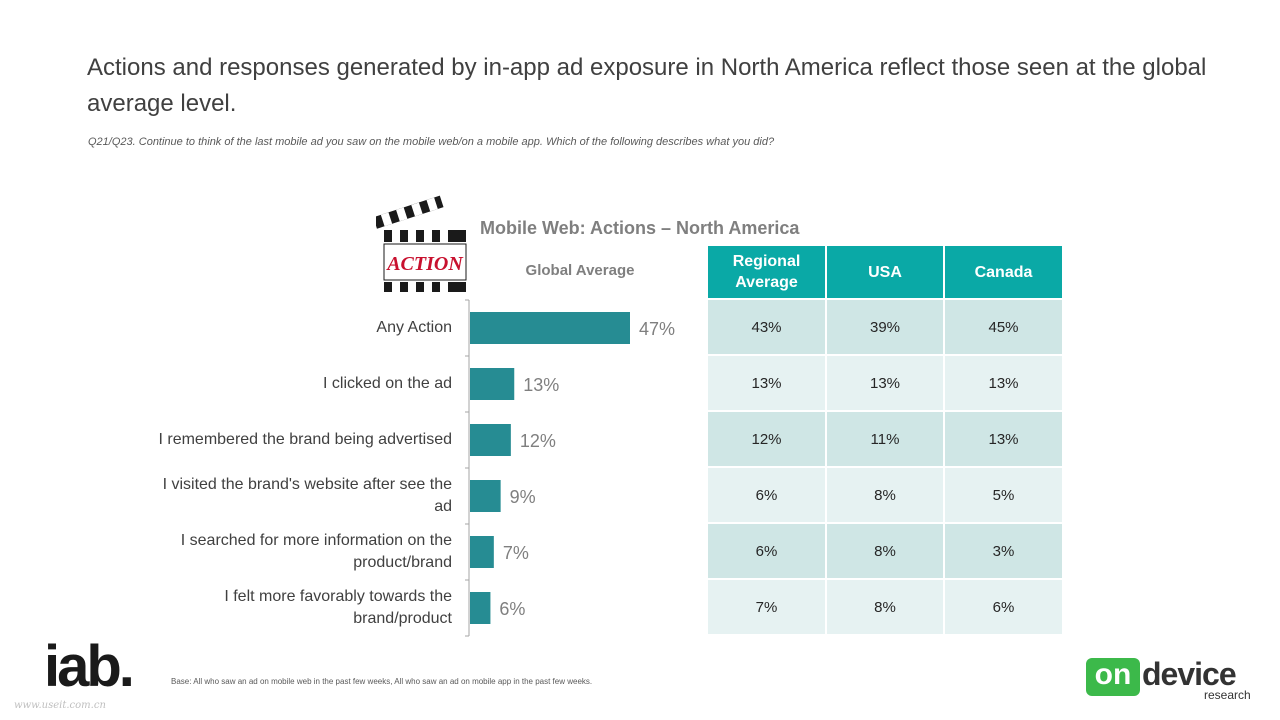 The image size is (1280, 720). I want to click on table-header-usa: USA, so click(885, 272).